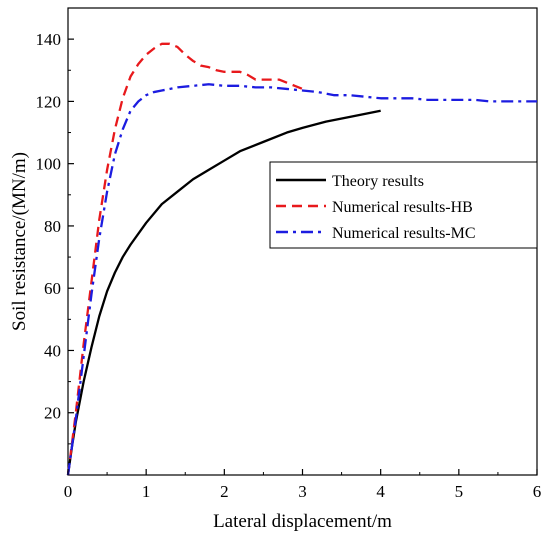 The width and height of the screenshot is (550, 535). What do you see at coordinates (55, 237) in the screenshot?
I see `y-axis: 20 40 60 80 100 120 140` at bounding box center [55, 237].